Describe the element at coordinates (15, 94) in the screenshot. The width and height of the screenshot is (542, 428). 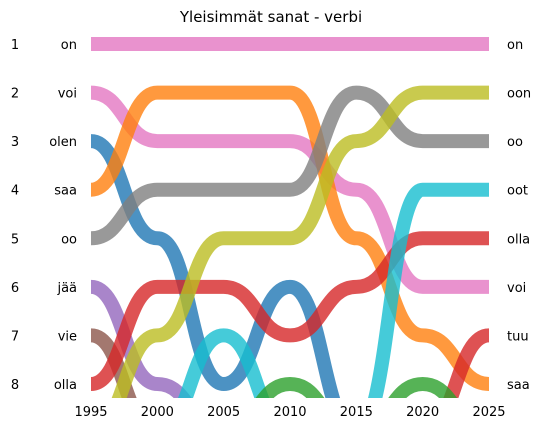
I see `y-tick-label: 2` at that location.